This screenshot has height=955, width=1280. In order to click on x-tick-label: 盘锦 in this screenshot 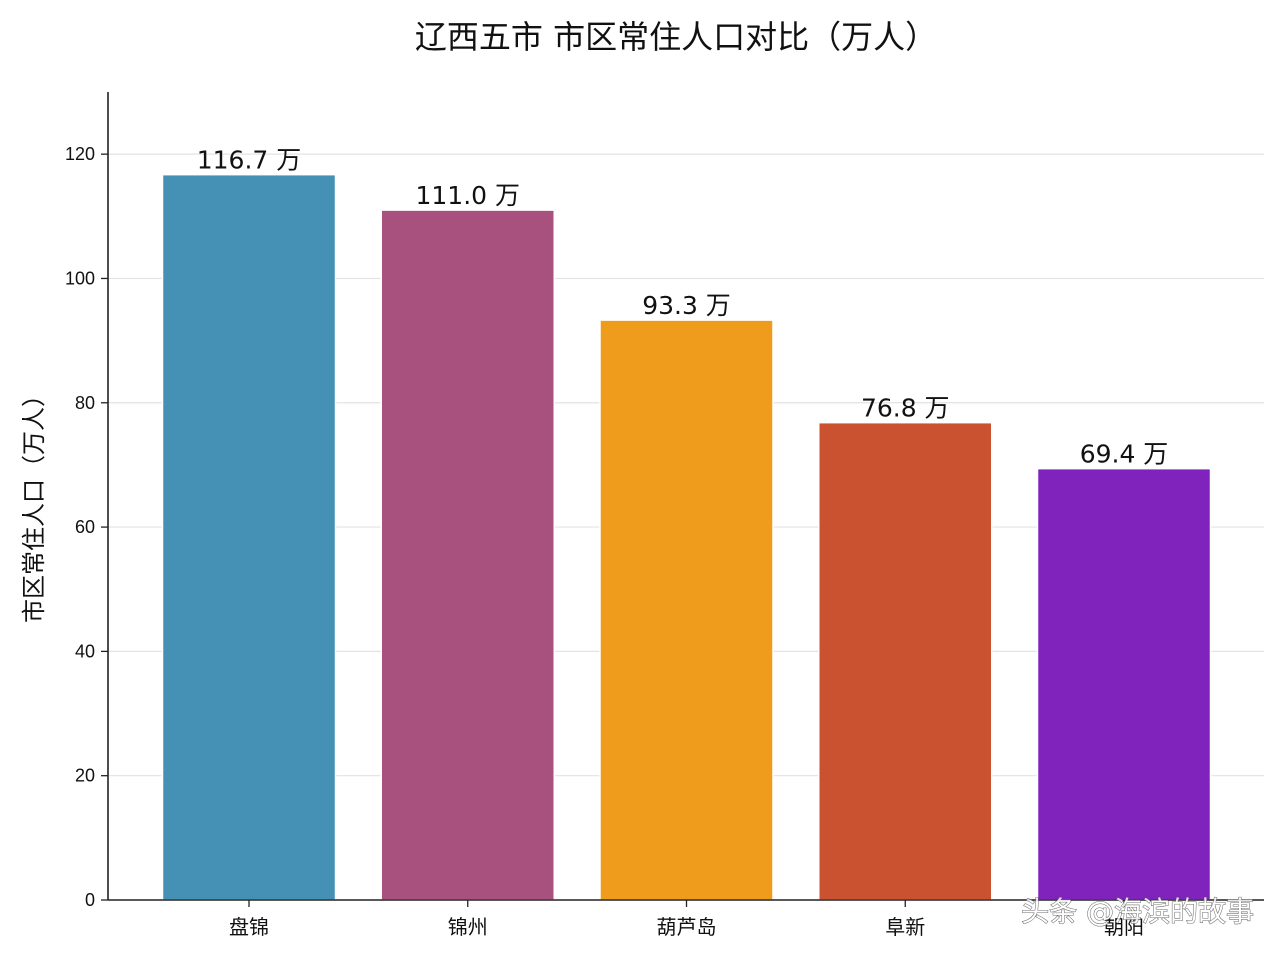, I will do `click(249, 927)`.